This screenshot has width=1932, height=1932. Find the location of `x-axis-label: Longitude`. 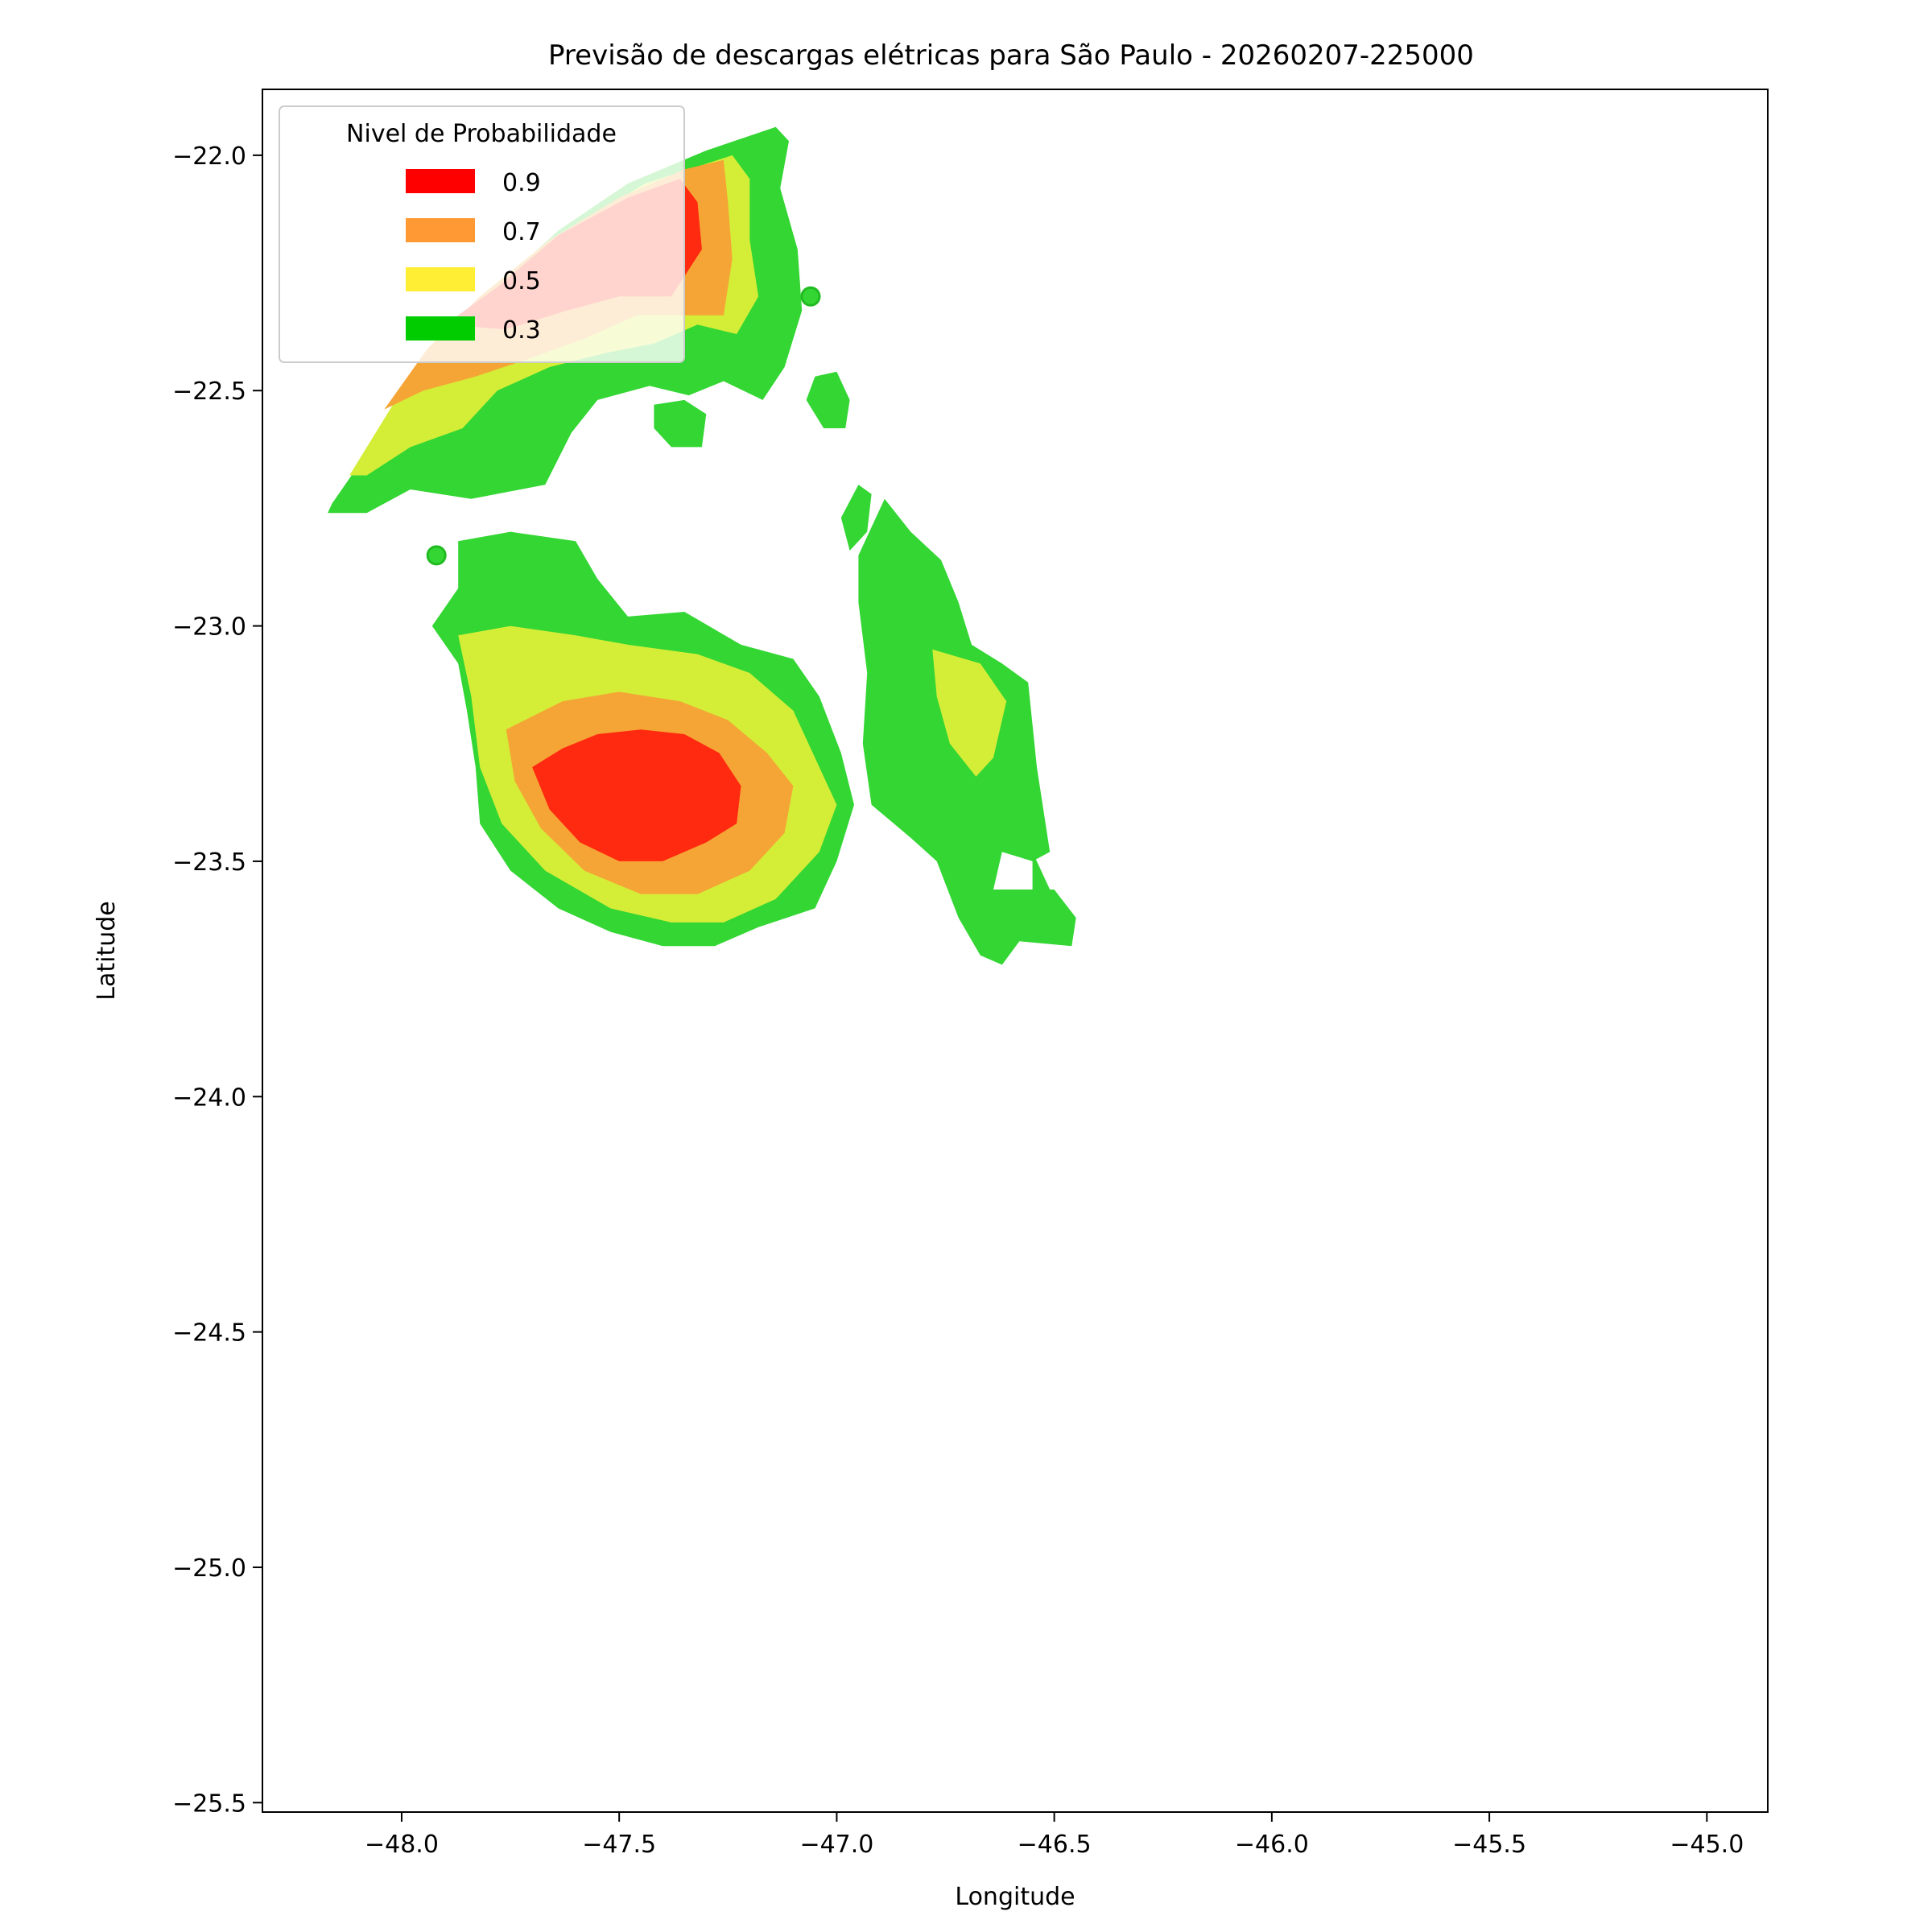

x-axis-label: Longitude is located at coordinates (1015, 1897).